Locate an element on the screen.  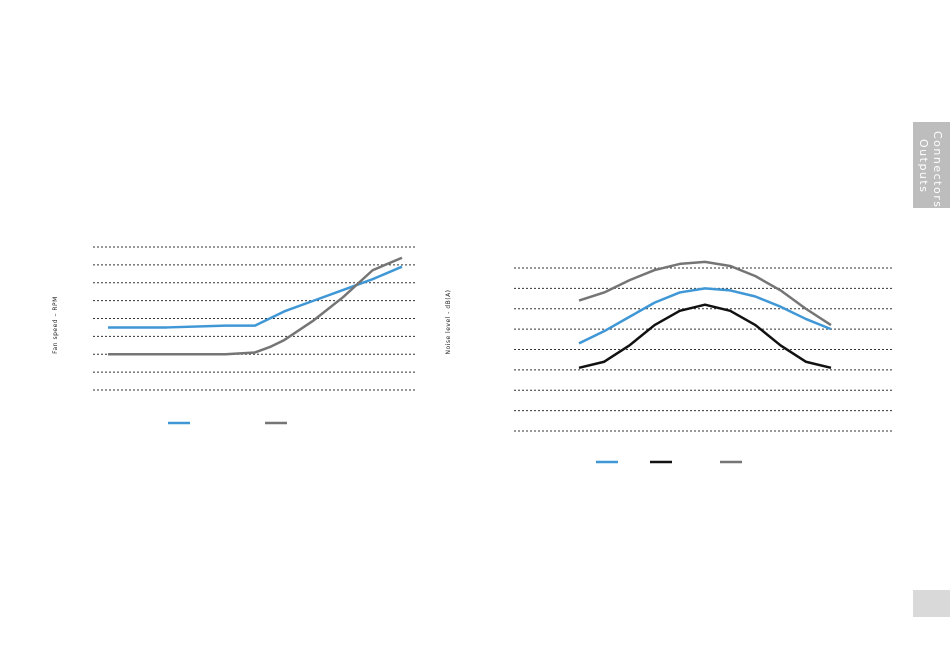
side-tab-label: Outputs is located at coordinates (923, 166).